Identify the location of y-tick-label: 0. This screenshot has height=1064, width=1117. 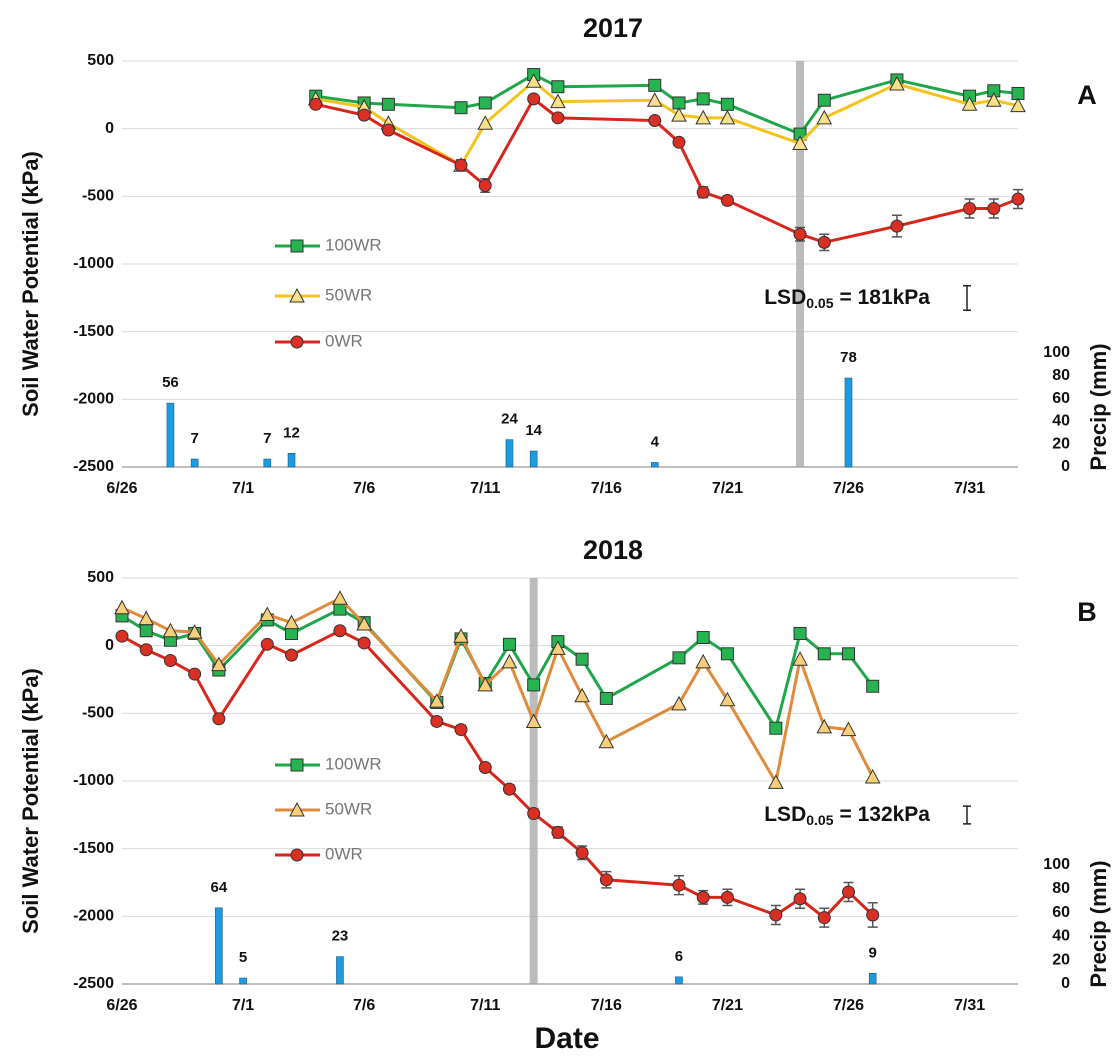
(109, 128).